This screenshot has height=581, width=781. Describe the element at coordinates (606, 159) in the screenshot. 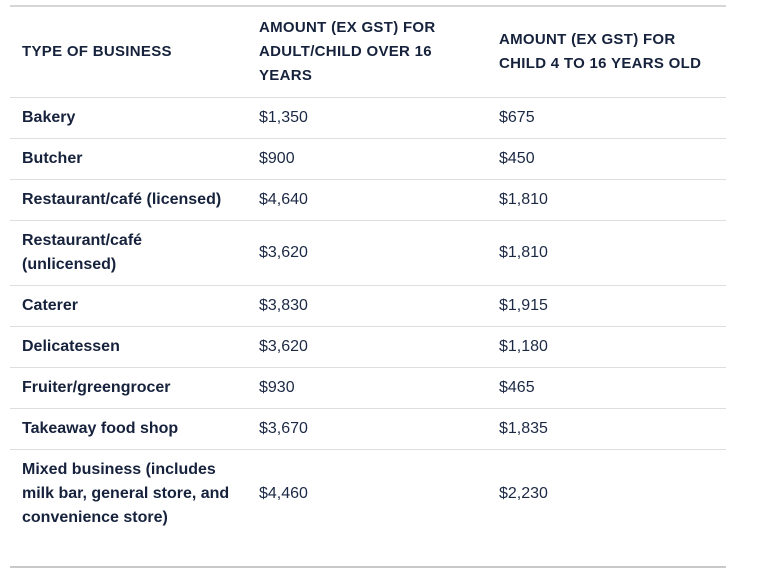

I see `child-amount-cell: $450` at that location.